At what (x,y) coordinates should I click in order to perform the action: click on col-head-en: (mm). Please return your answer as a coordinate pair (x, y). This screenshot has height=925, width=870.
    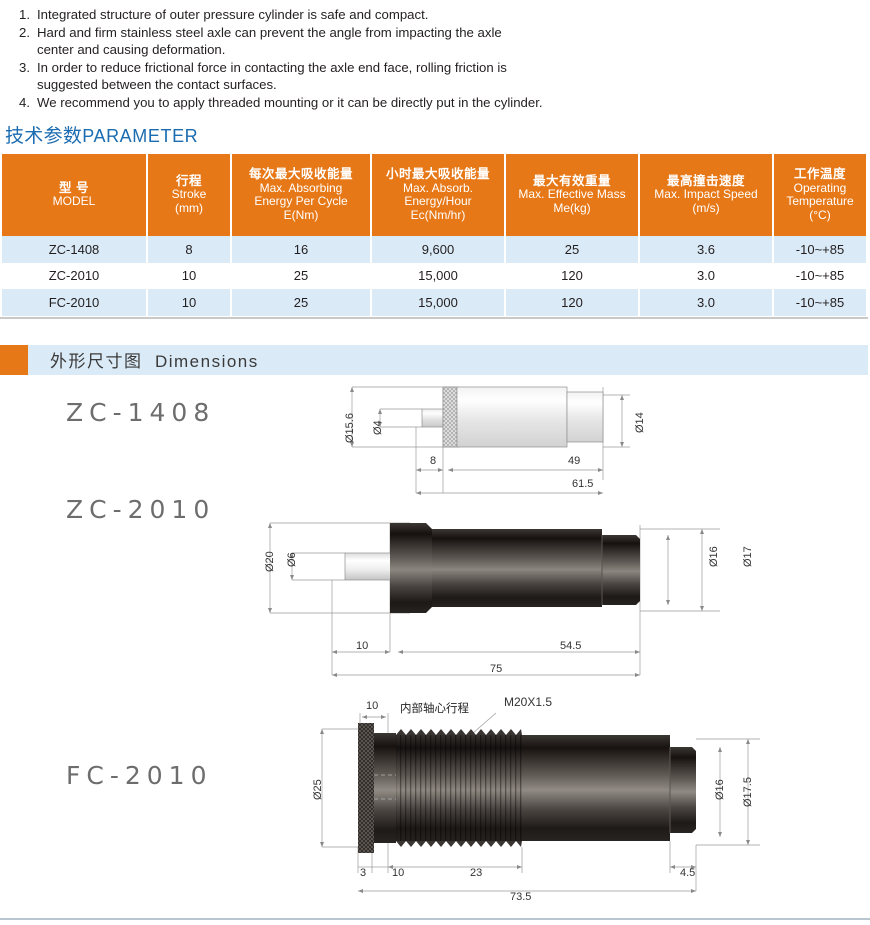
    Looking at the image, I should click on (189, 207).